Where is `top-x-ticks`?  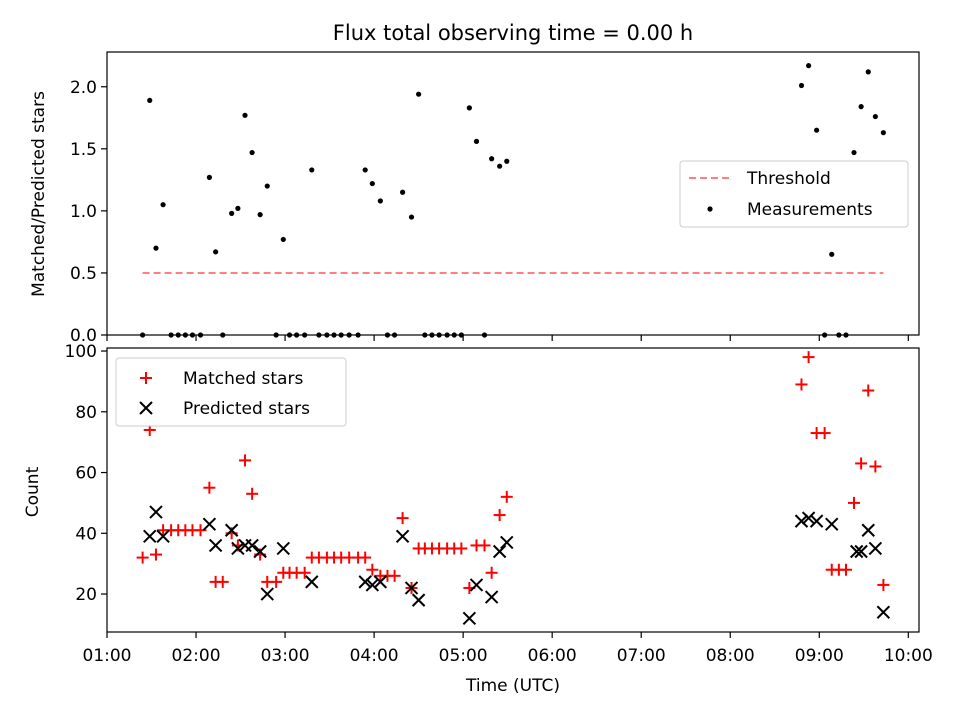
top-x-ticks is located at coordinates (507, 338).